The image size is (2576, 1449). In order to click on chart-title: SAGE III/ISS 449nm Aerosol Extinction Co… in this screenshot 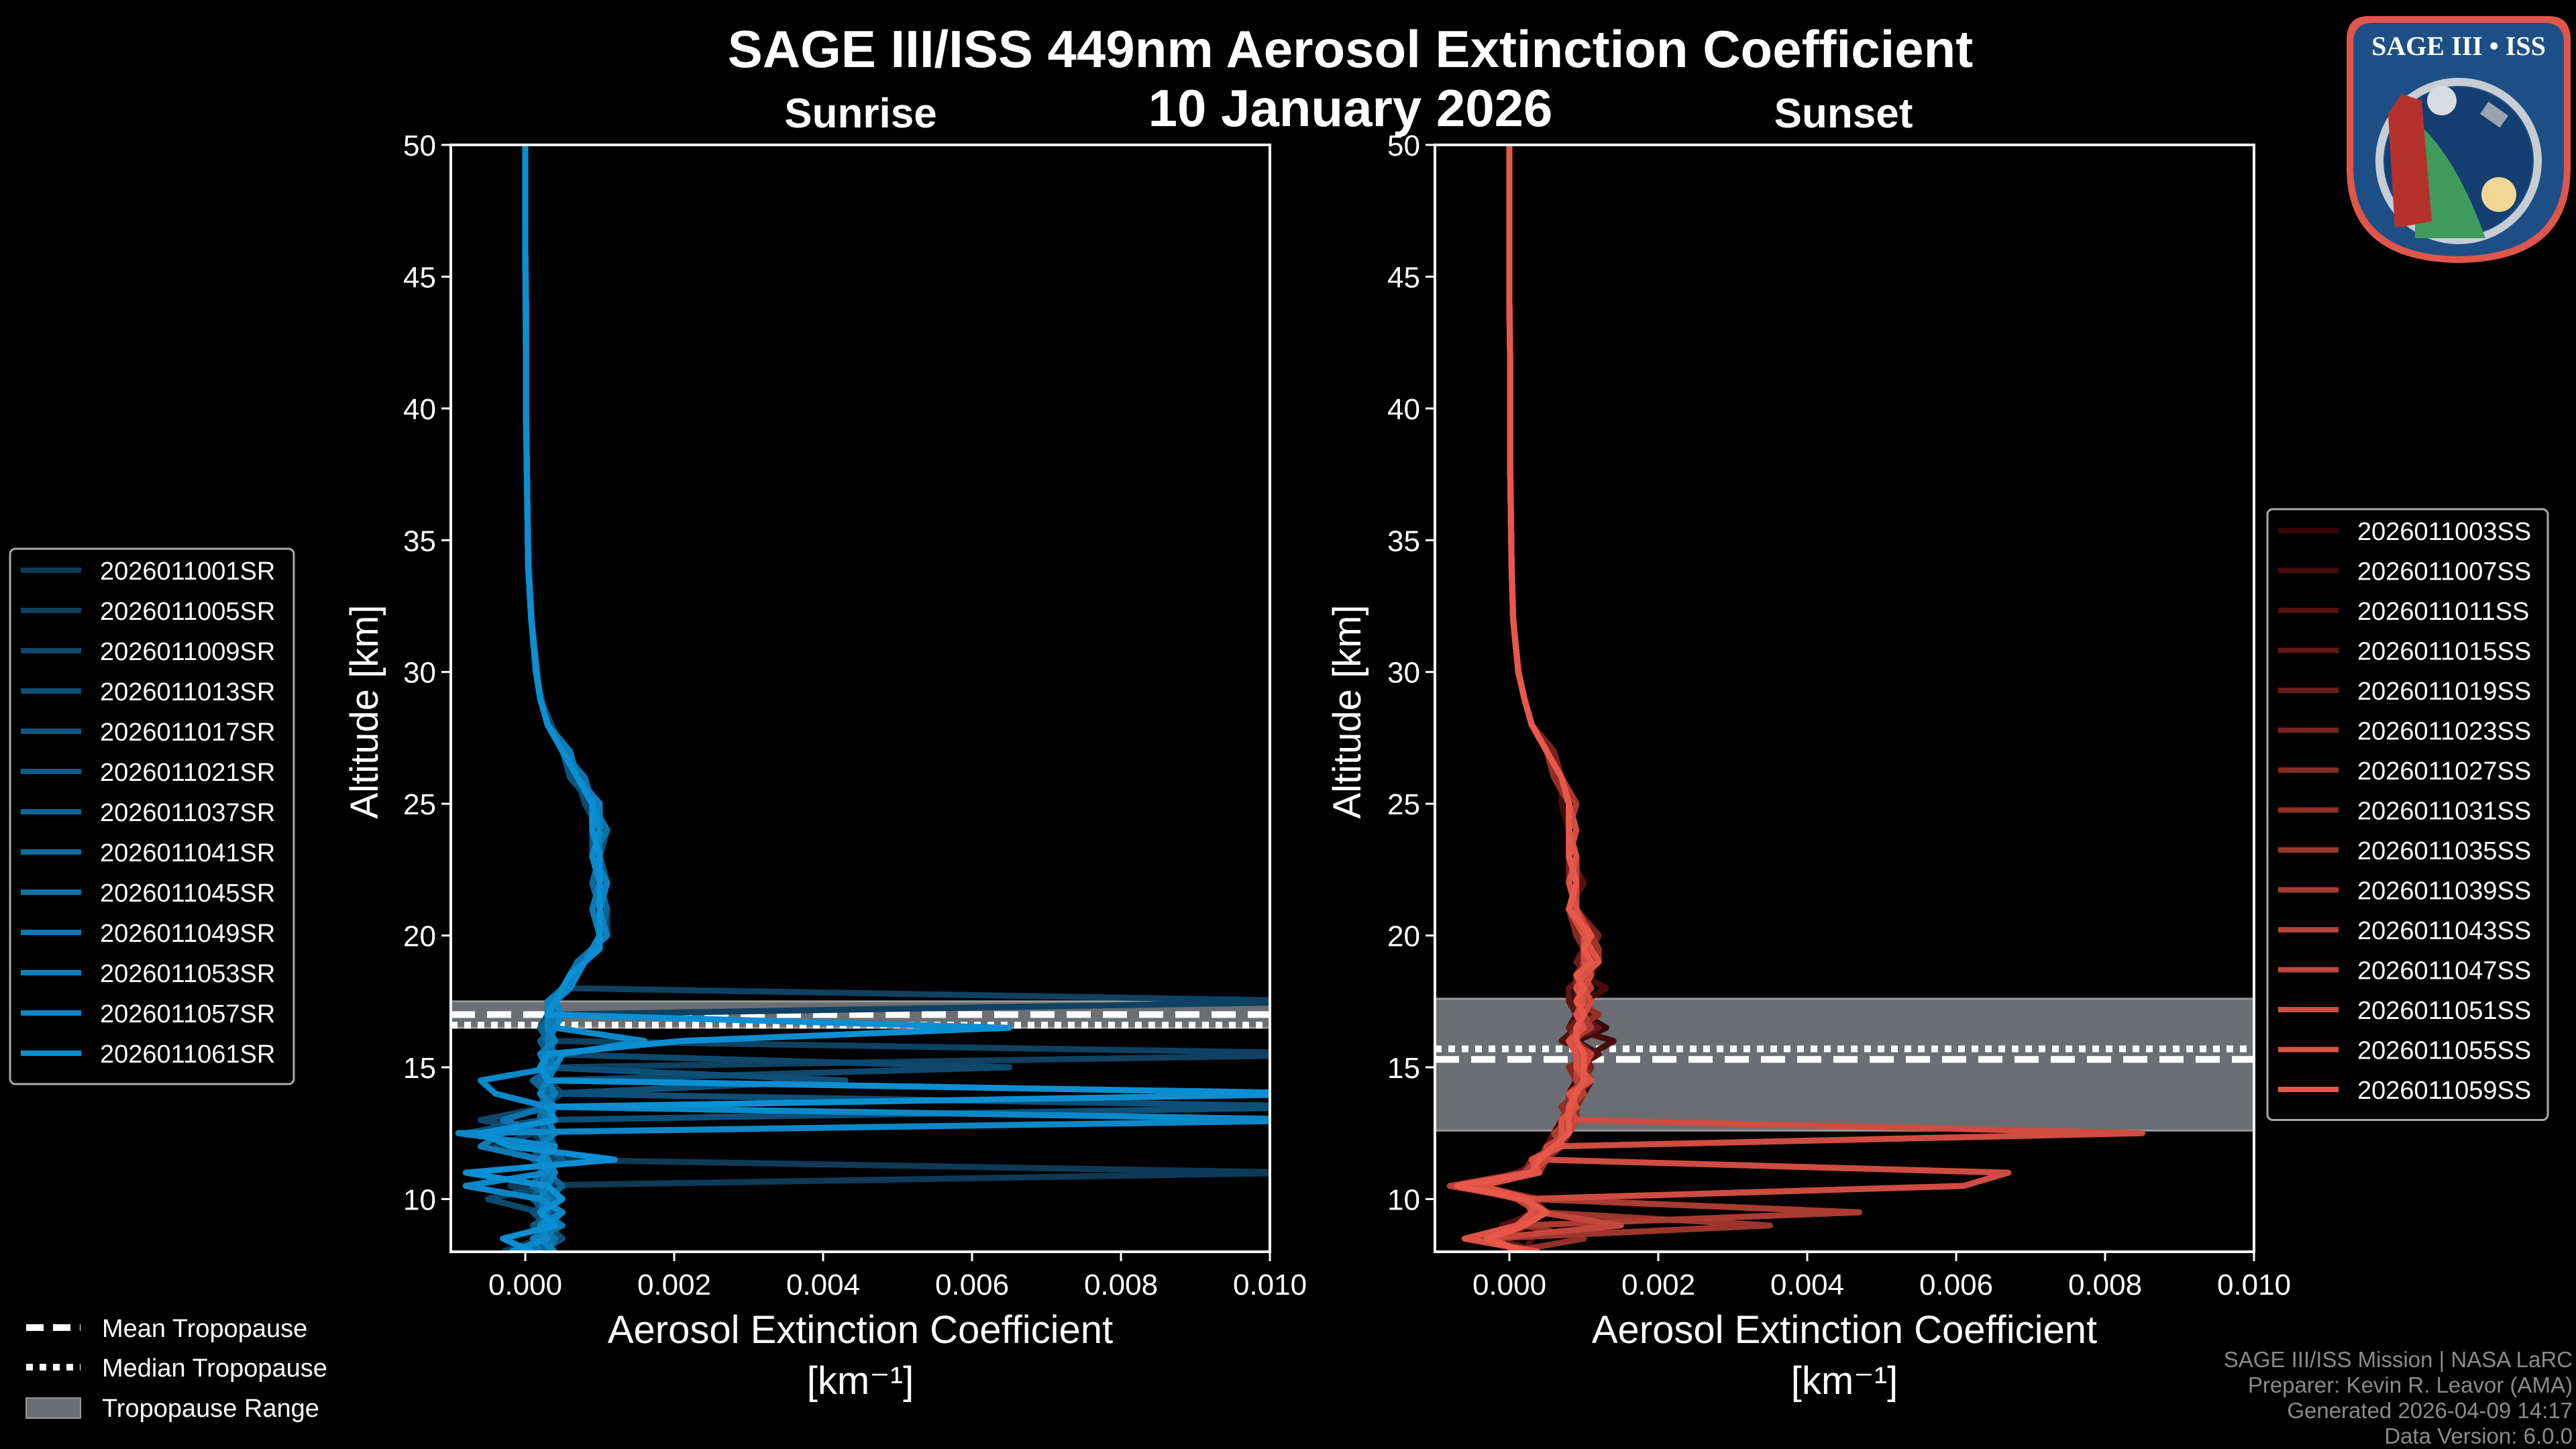, I will do `click(1351, 48)`.